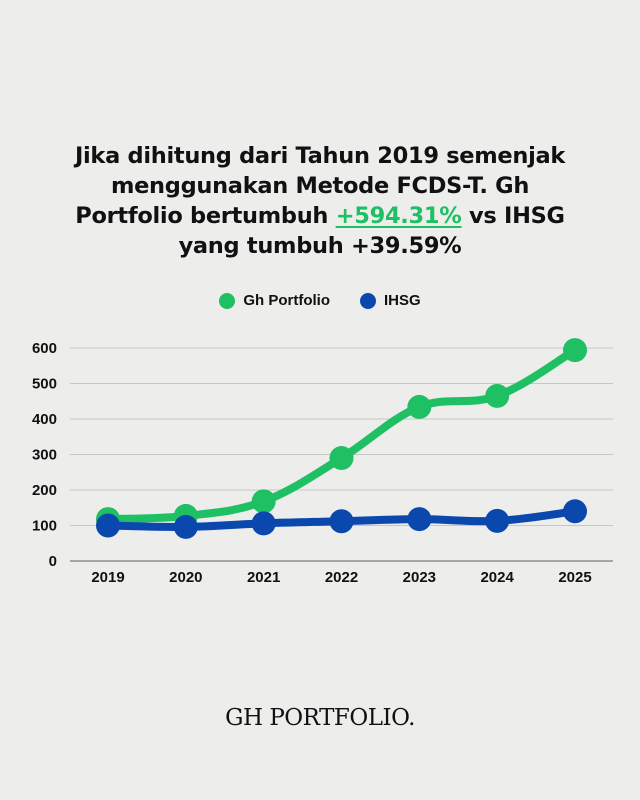 This screenshot has width=640, height=800. Describe the element at coordinates (402, 300) in the screenshot. I see `legend-label: IHSG` at that location.